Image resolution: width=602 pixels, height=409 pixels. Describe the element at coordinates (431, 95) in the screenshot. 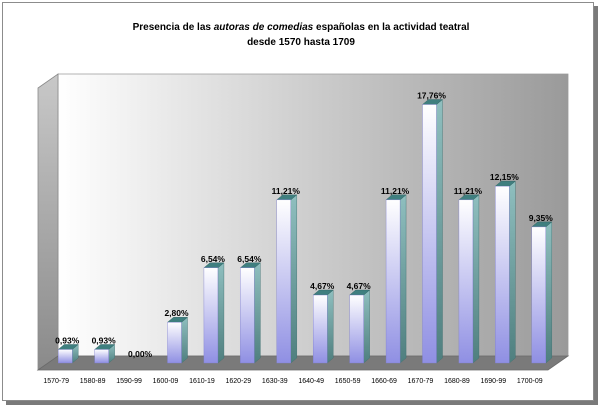

I see `data-label: 17,76%` at that location.